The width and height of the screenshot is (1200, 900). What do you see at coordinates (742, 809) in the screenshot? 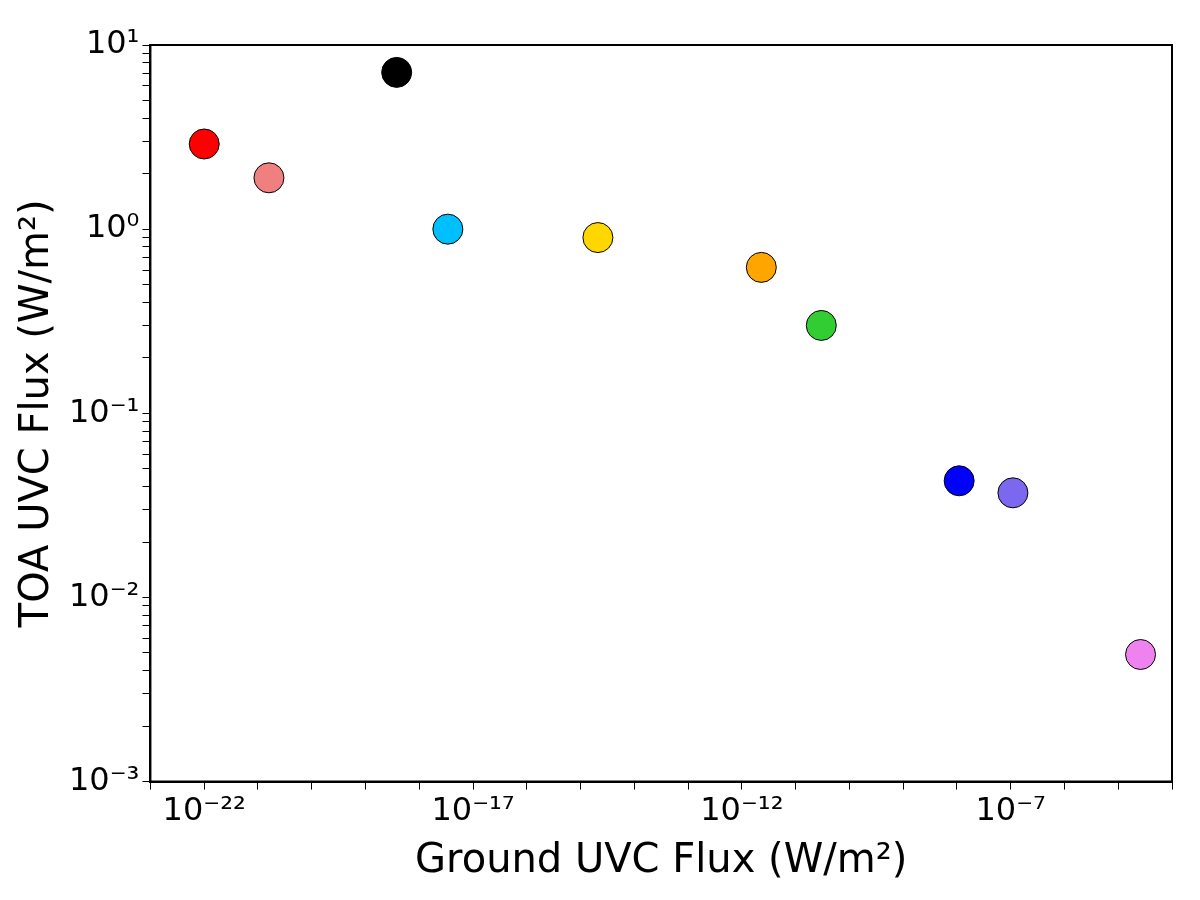
I see `x-tick-label: 10⁻¹²` at bounding box center [742, 809].